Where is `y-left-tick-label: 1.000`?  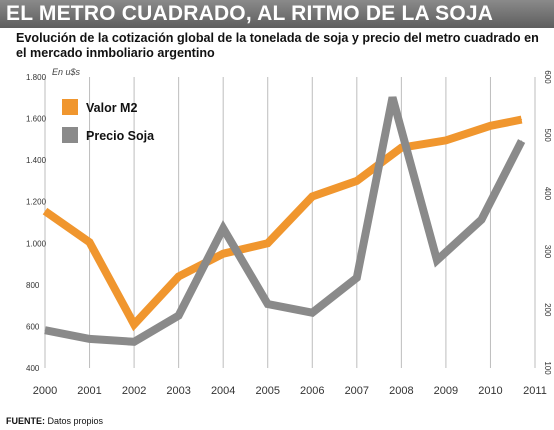 y-left-tick-label: 1.000 is located at coordinates (36, 243).